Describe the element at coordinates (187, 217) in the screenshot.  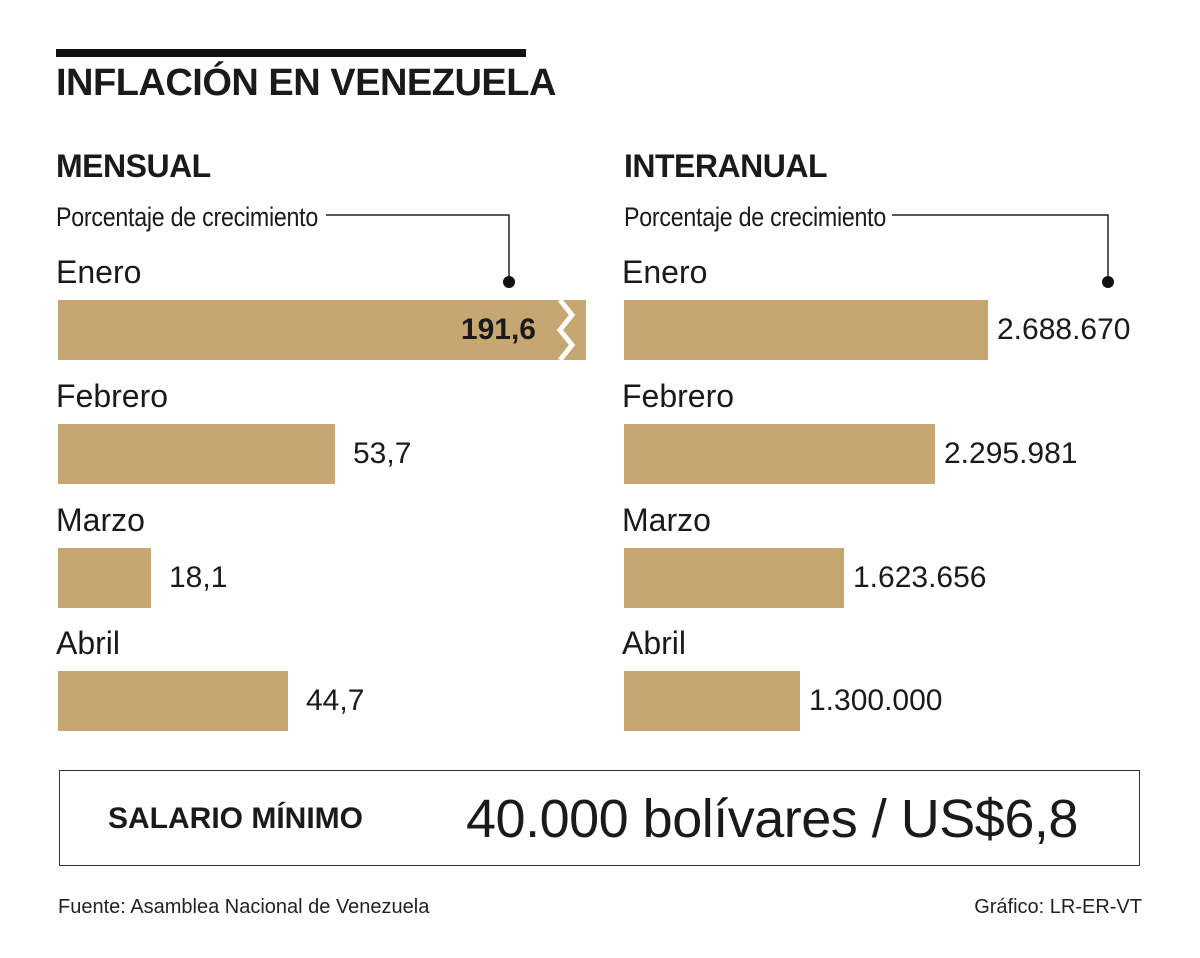
I see `monthly-subtitle: Porcentaje de crecimiento` at that location.